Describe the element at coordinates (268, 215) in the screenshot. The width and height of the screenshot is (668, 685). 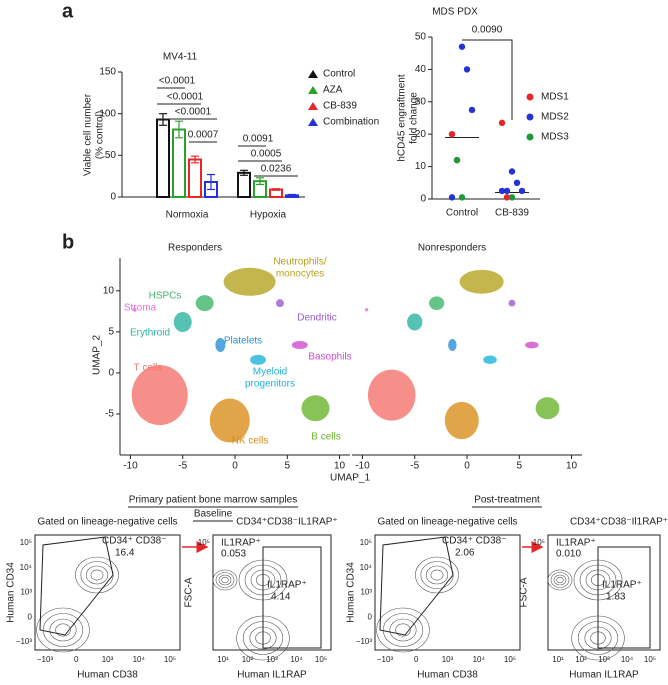
I see `x-tick-label: Hypoxia` at that location.